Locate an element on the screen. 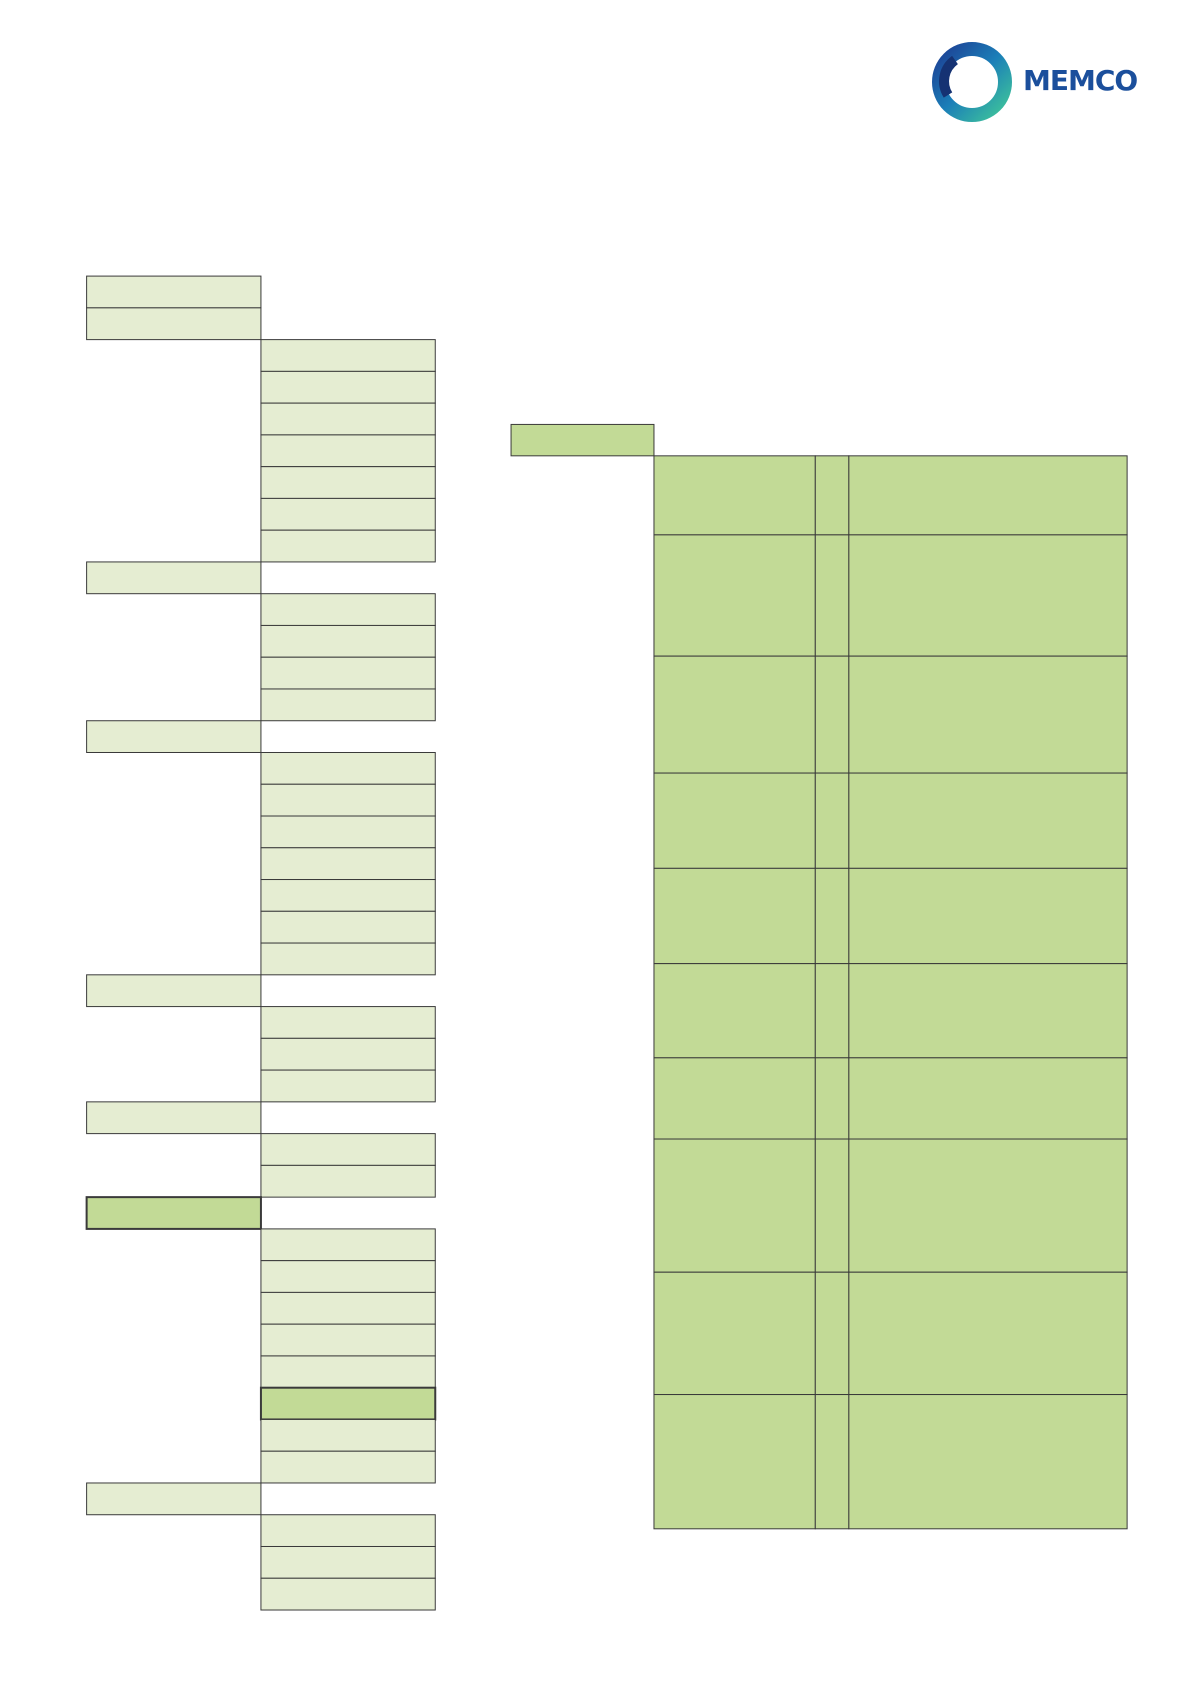 The width and height of the screenshot is (1191, 1684). logo: MEMCO is located at coordinates (1035, 82).